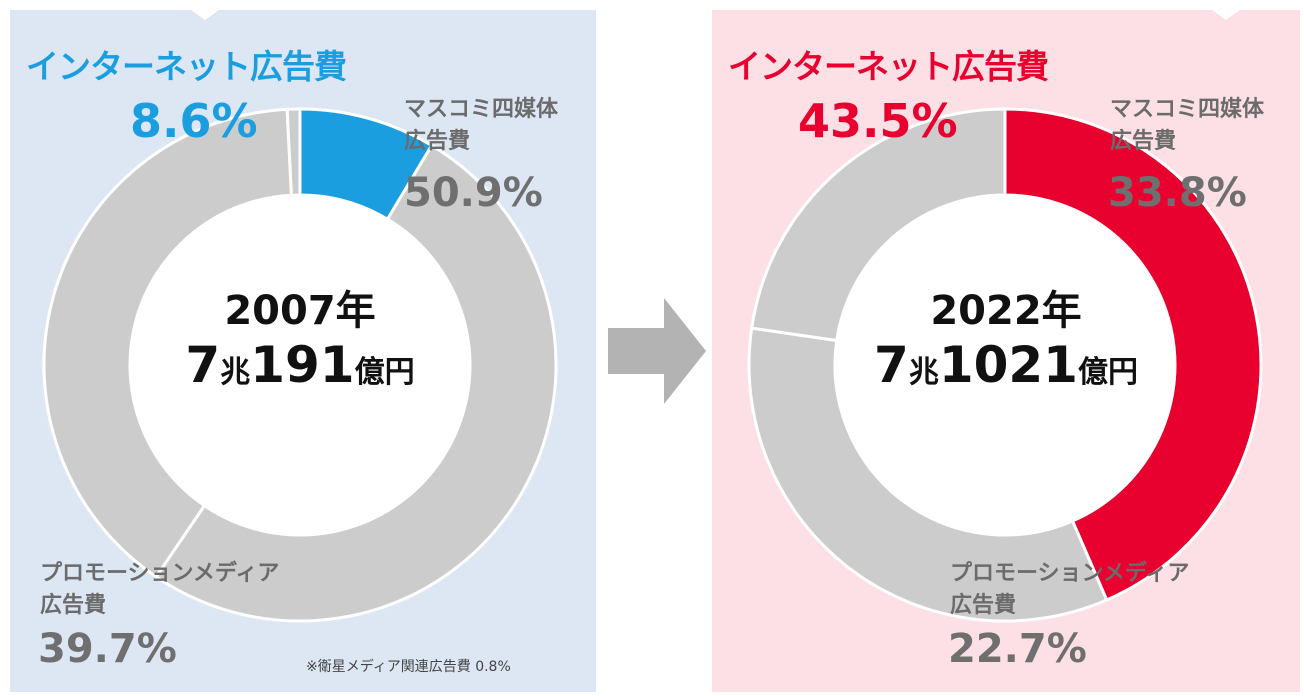 The width and height of the screenshot is (1304, 696). I want to click on center-label-2022: 2022年 7兆1021億円, so click(1006, 336).